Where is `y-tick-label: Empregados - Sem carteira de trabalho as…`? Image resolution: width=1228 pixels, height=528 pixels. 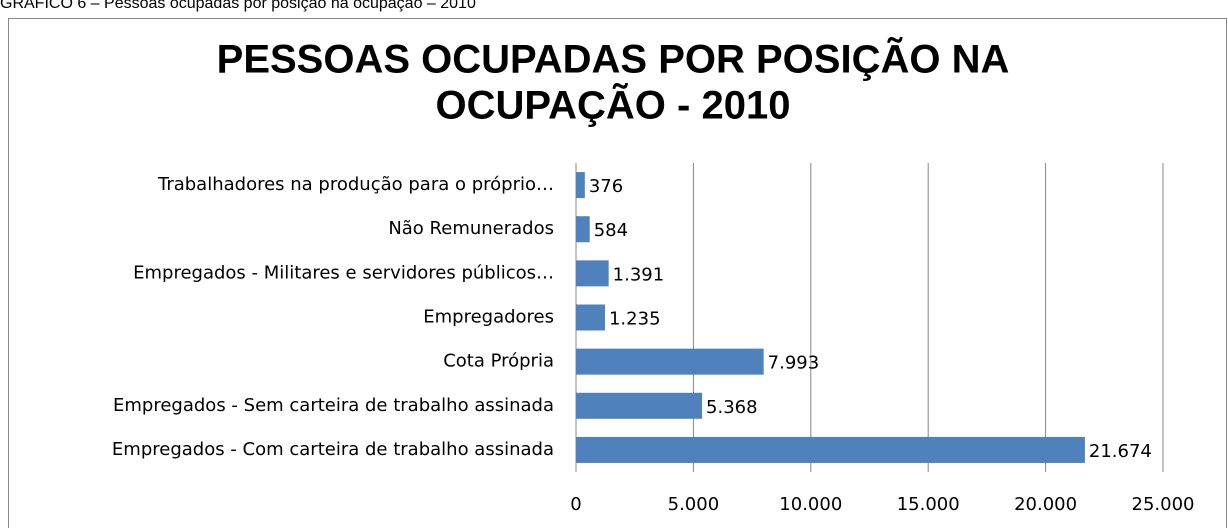 y-tick-label: Empregados - Sem carteira de trabalho as… is located at coordinates (333, 405).